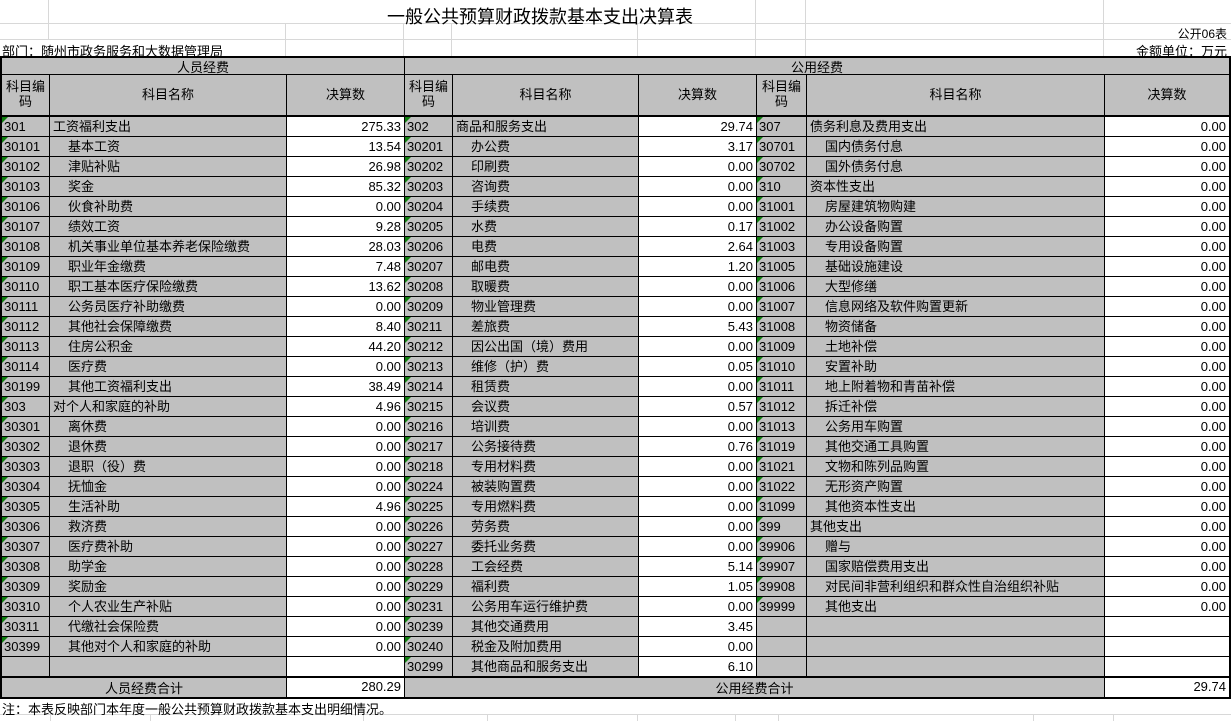  What do you see at coordinates (346, 187) in the screenshot?
I see `value-cell: 85.32` at bounding box center [346, 187].